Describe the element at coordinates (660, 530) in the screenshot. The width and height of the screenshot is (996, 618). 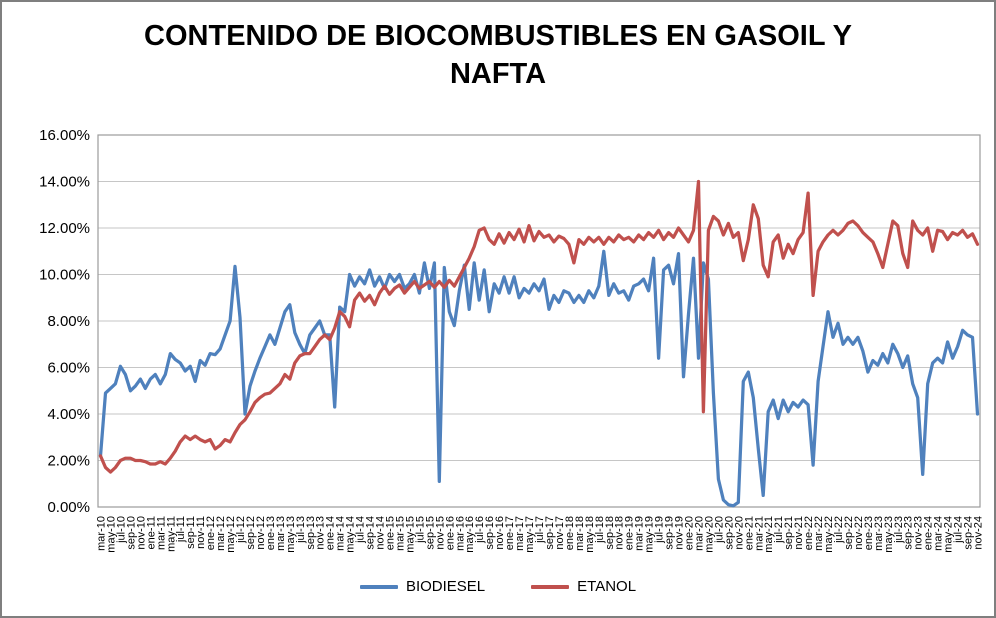
I see `x-tick-label: jul-19` at that location.